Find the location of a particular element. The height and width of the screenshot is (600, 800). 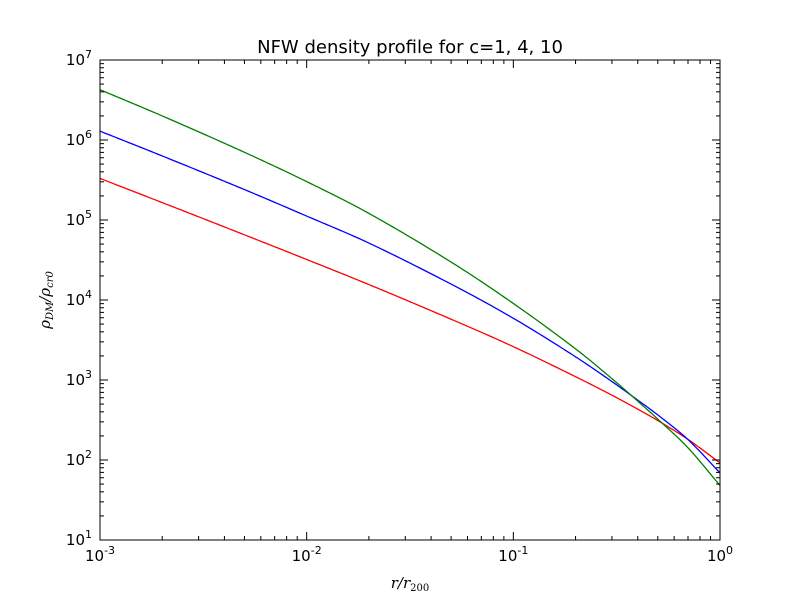

y-tick-label: 10⁵ is located at coordinates (79, 218).